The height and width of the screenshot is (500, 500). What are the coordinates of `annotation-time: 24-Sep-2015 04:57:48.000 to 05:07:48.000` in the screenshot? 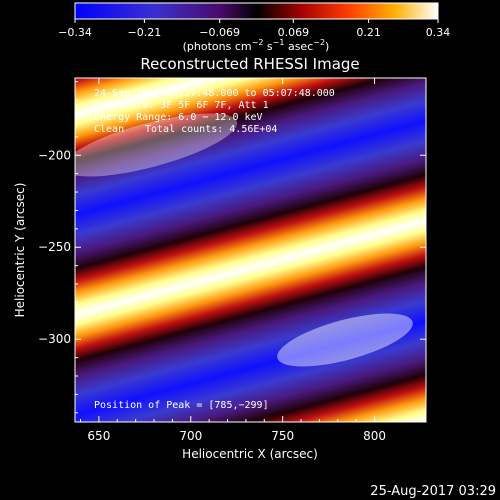 It's located at (214, 93).